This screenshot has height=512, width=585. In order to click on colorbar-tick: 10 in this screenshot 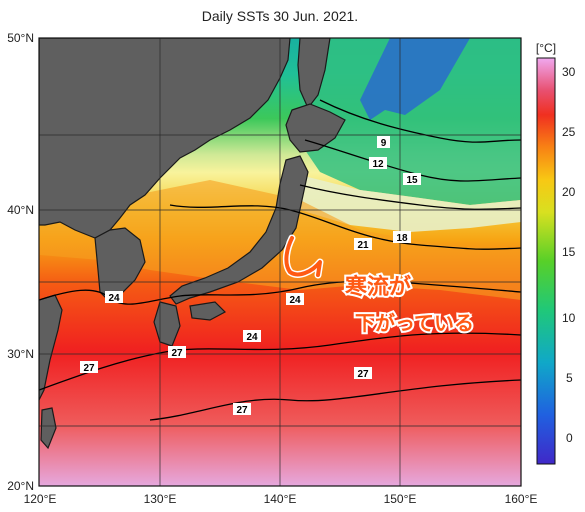, I will do `click(569, 318)`.